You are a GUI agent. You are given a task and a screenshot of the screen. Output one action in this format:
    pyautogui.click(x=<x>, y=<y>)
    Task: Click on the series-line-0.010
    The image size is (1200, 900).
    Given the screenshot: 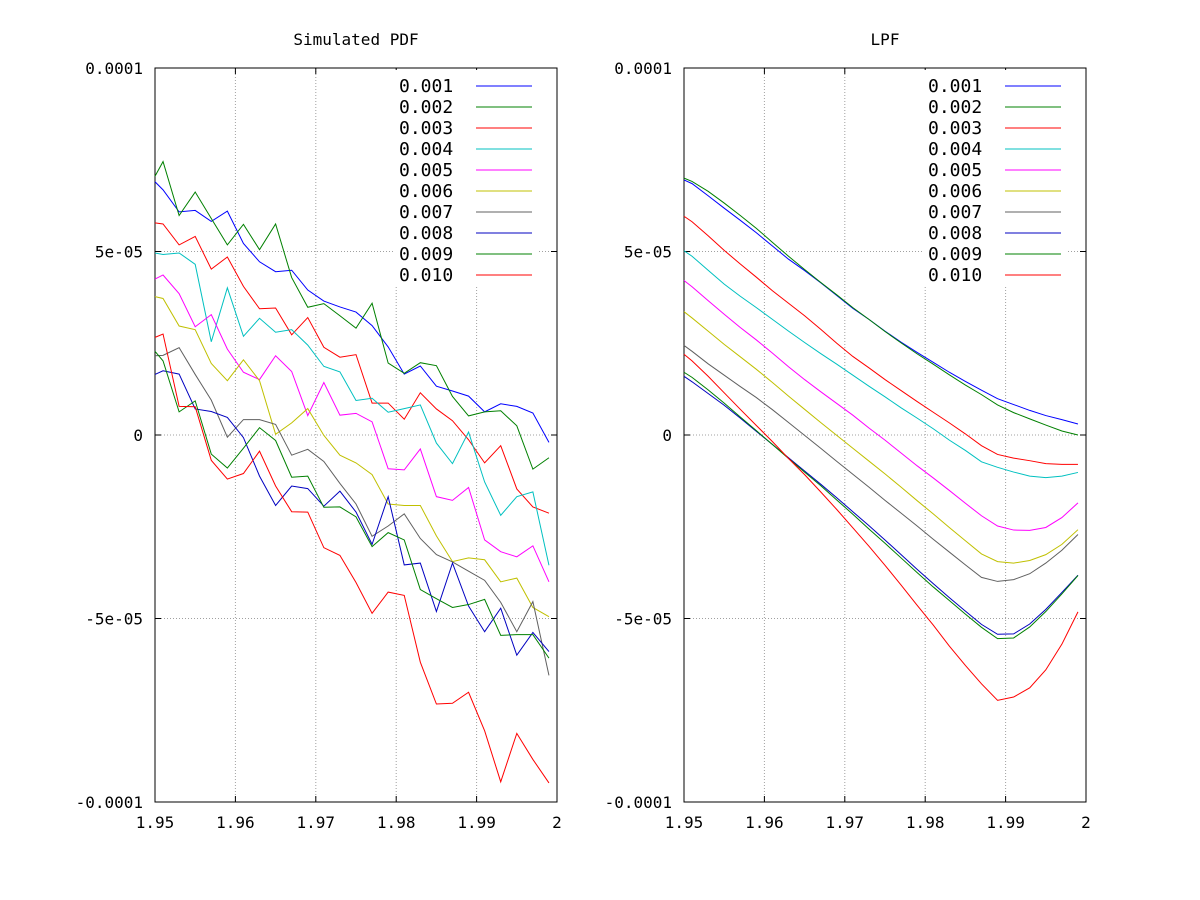 What is the action you would take?
    pyautogui.click(x=881, y=527)
    